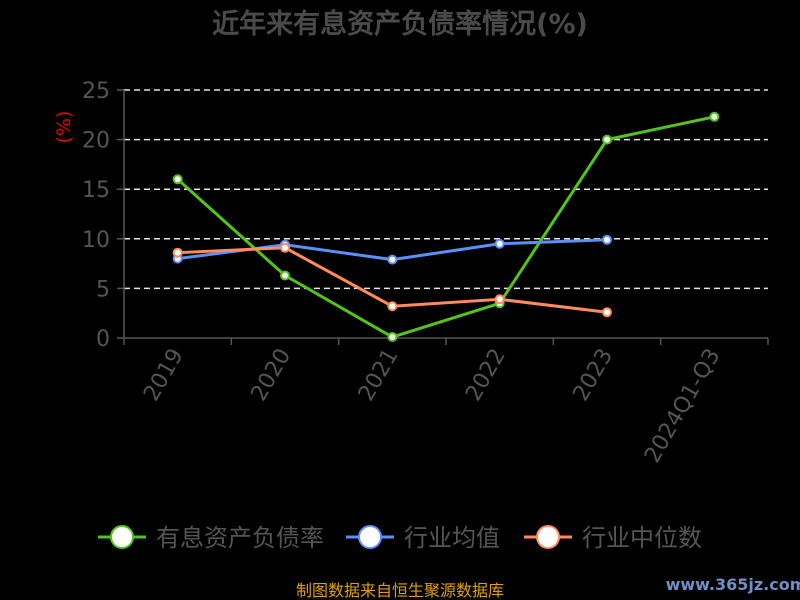 The height and width of the screenshot is (600, 800). I want to click on y-axis-unit-label: (%), so click(64, 127).